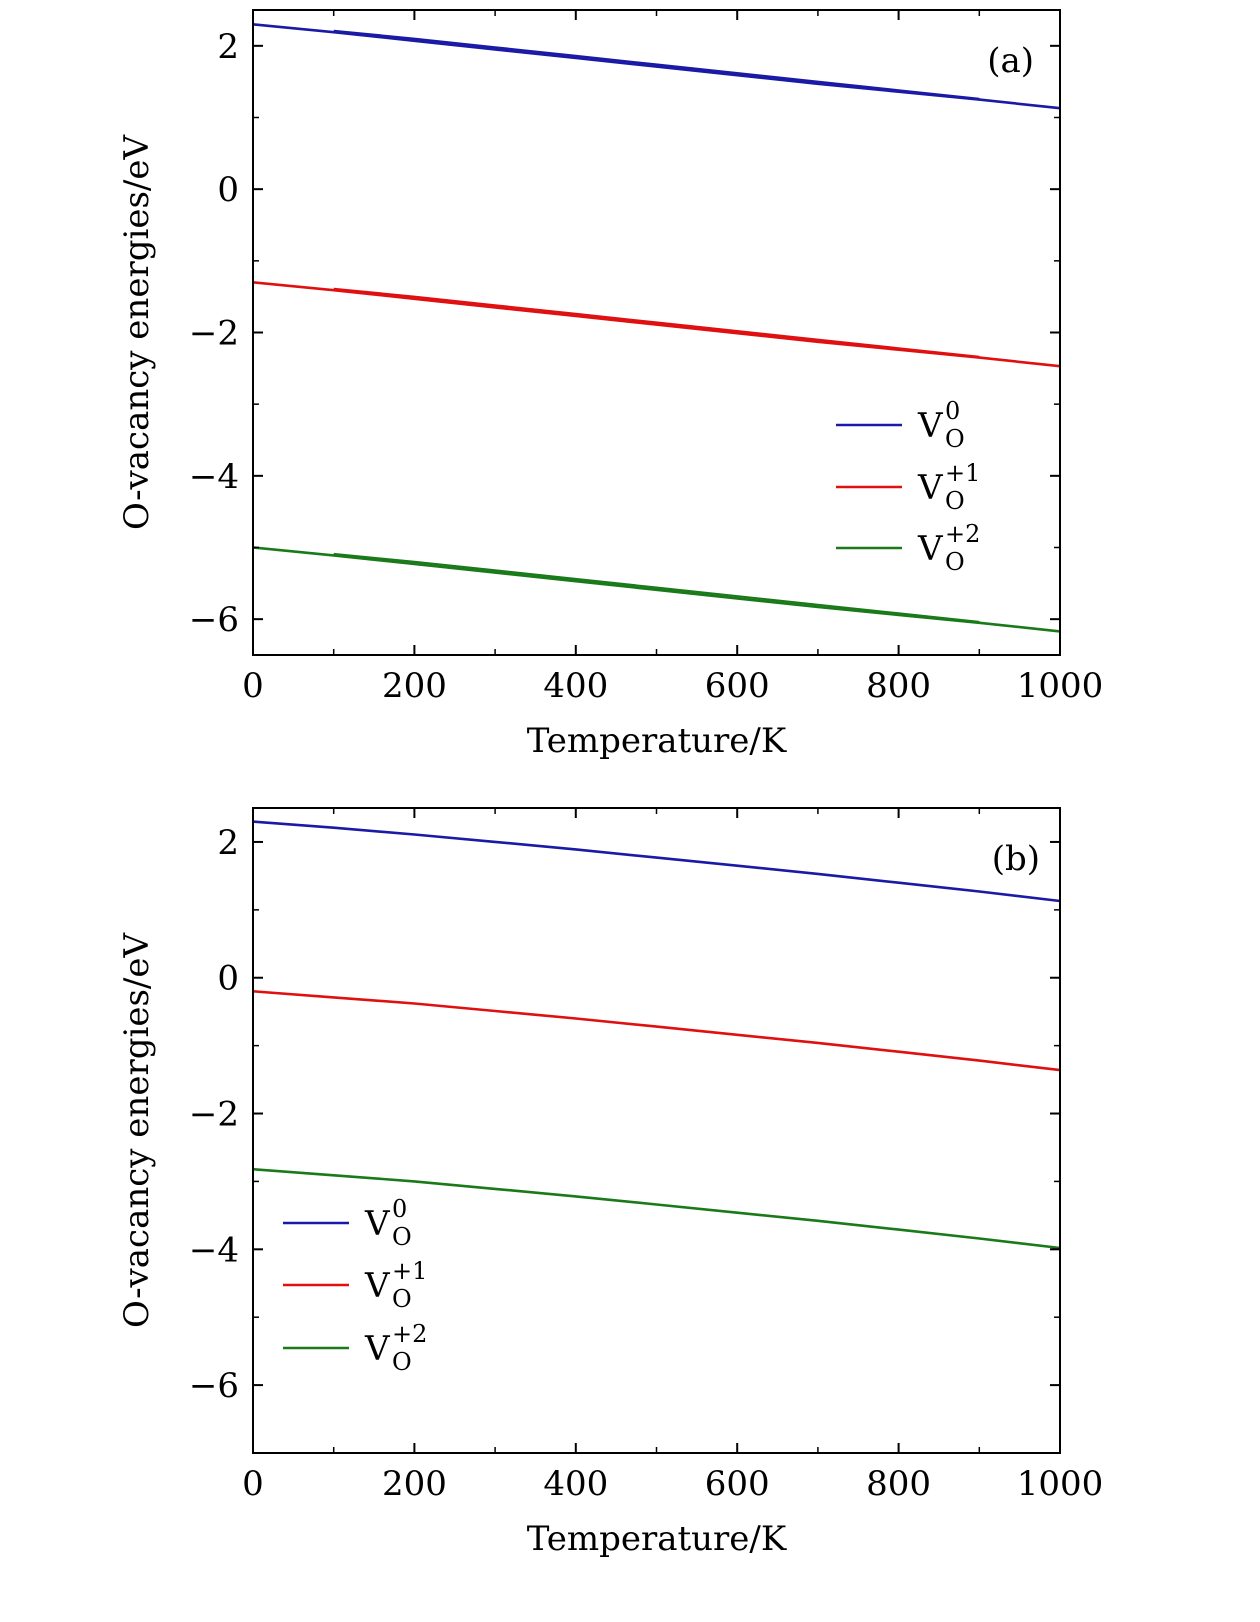 This screenshot has width=1260, height=1622. What do you see at coordinates (1016, 859) in the screenshot?
I see `panel-label: (b)` at bounding box center [1016, 859].